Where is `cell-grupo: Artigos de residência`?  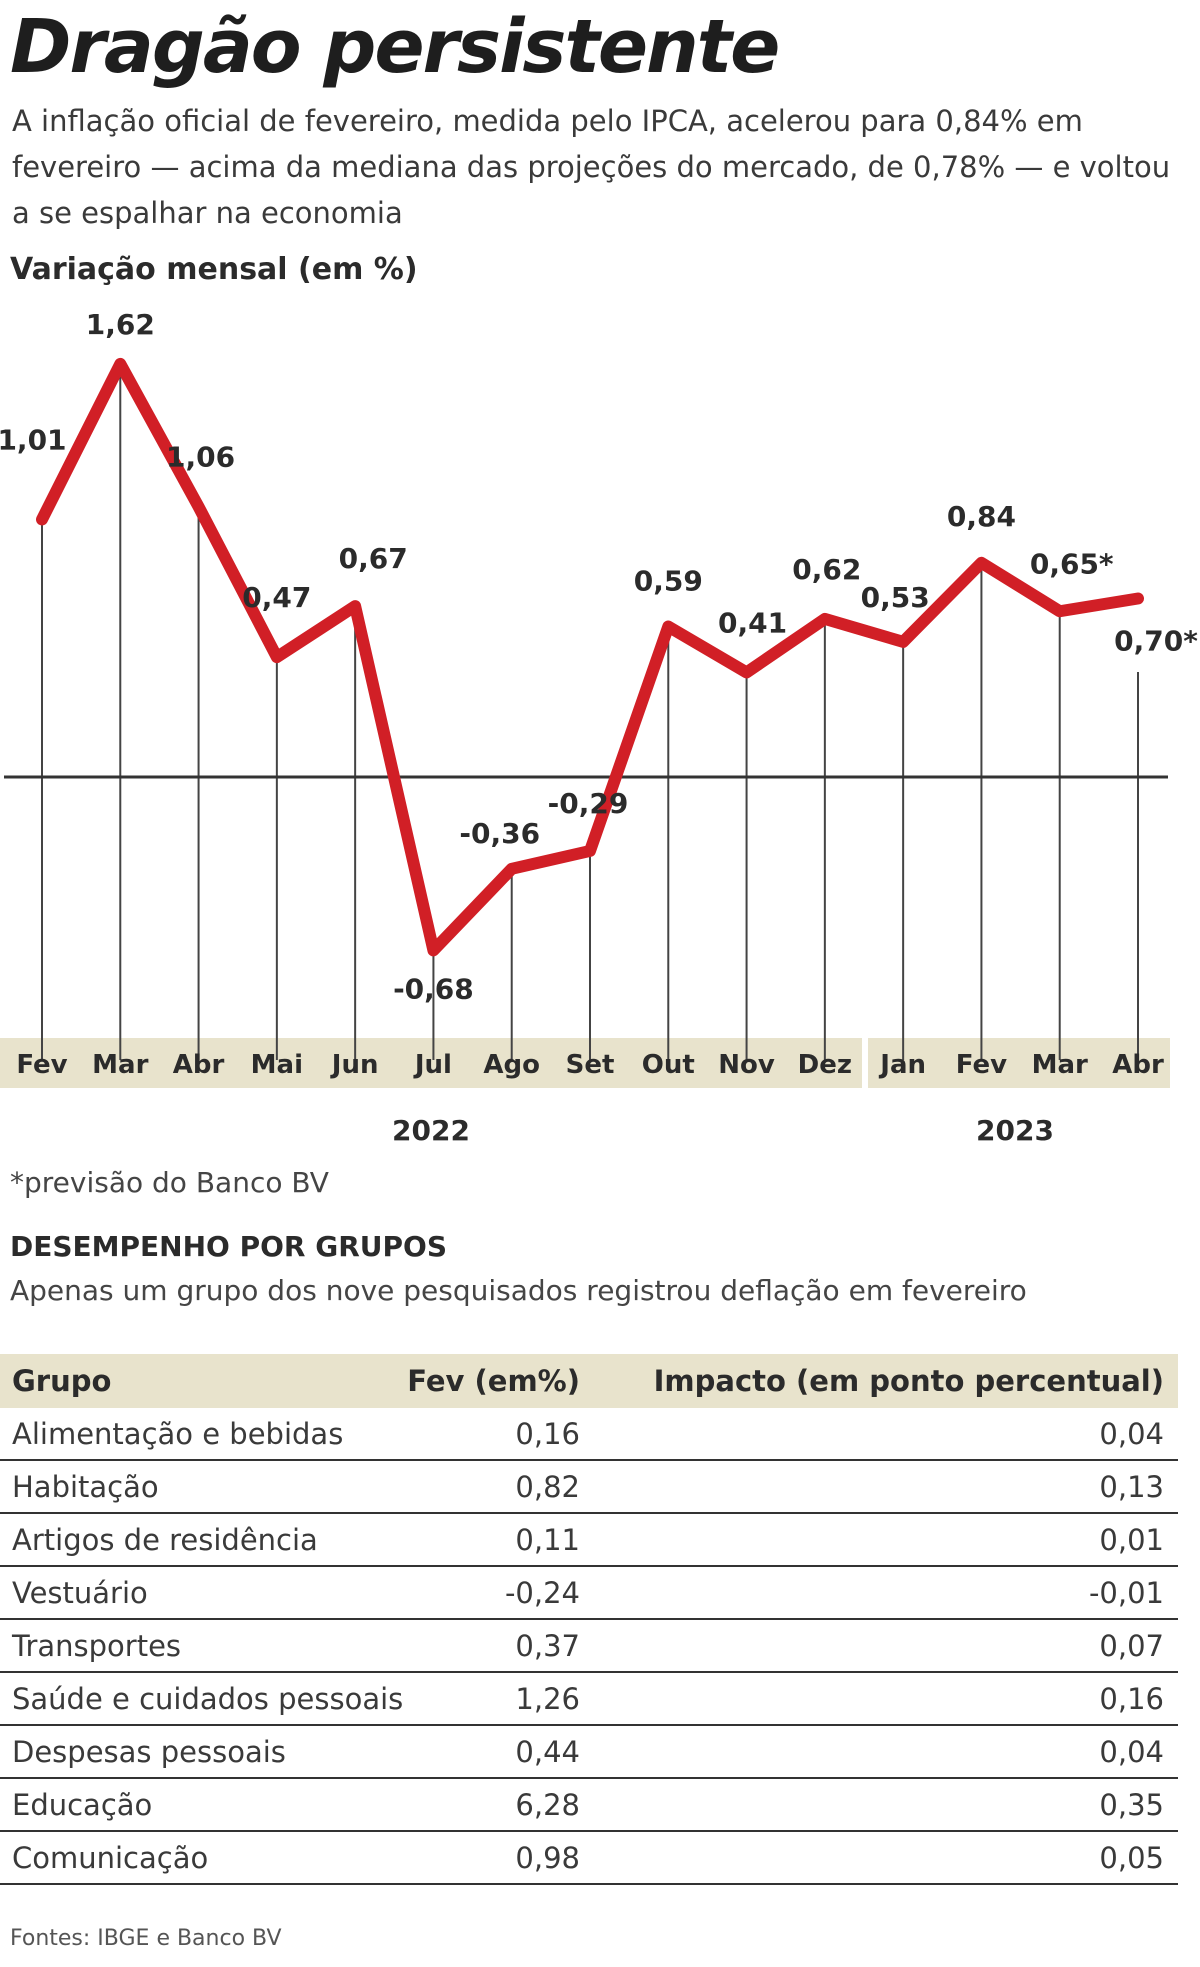
cell-grupo: Artigos de residência is located at coordinates (165, 1539).